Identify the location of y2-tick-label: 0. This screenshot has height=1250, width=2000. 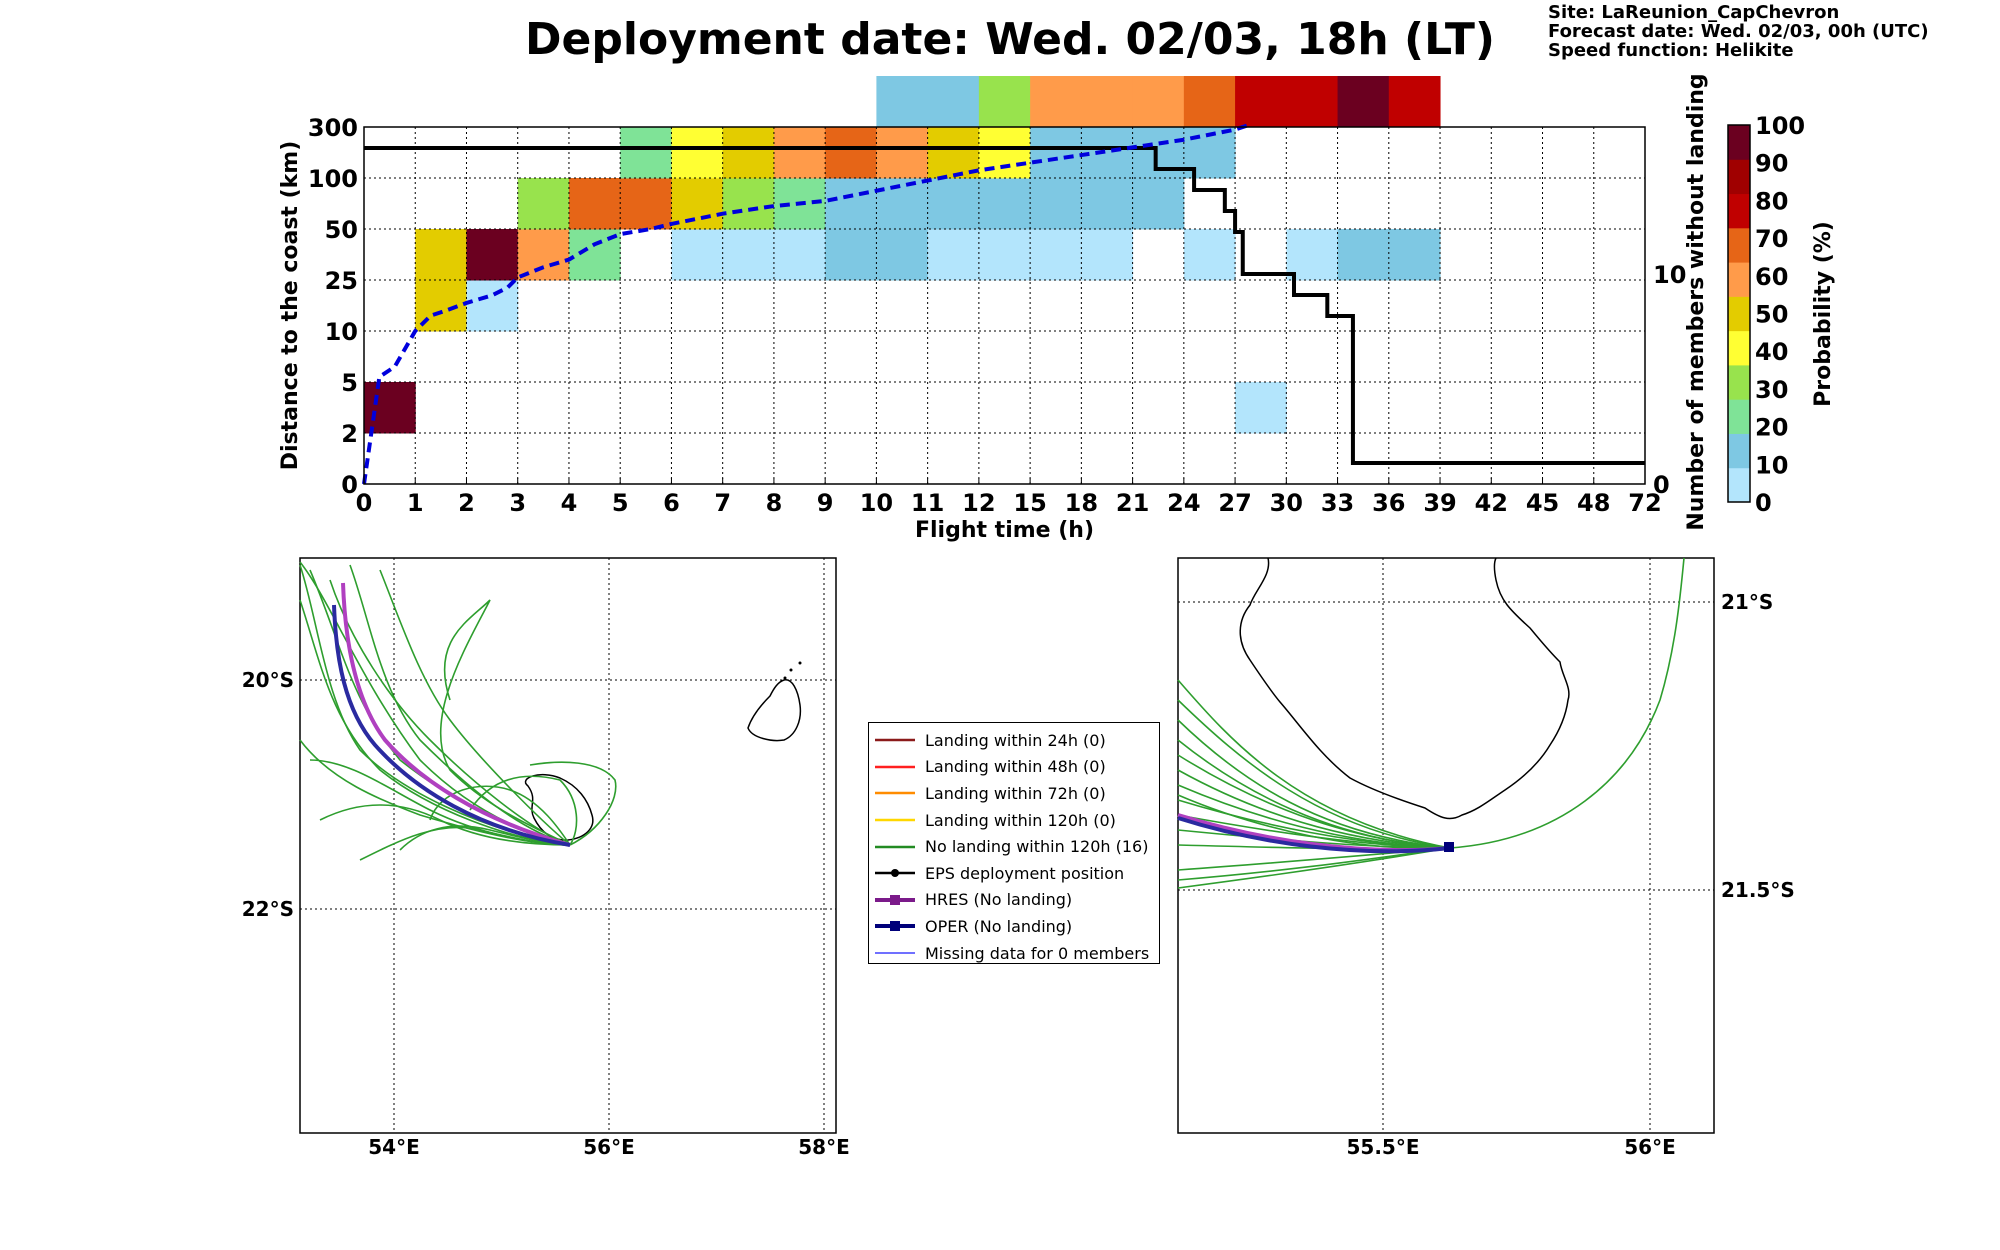
(1661, 485).